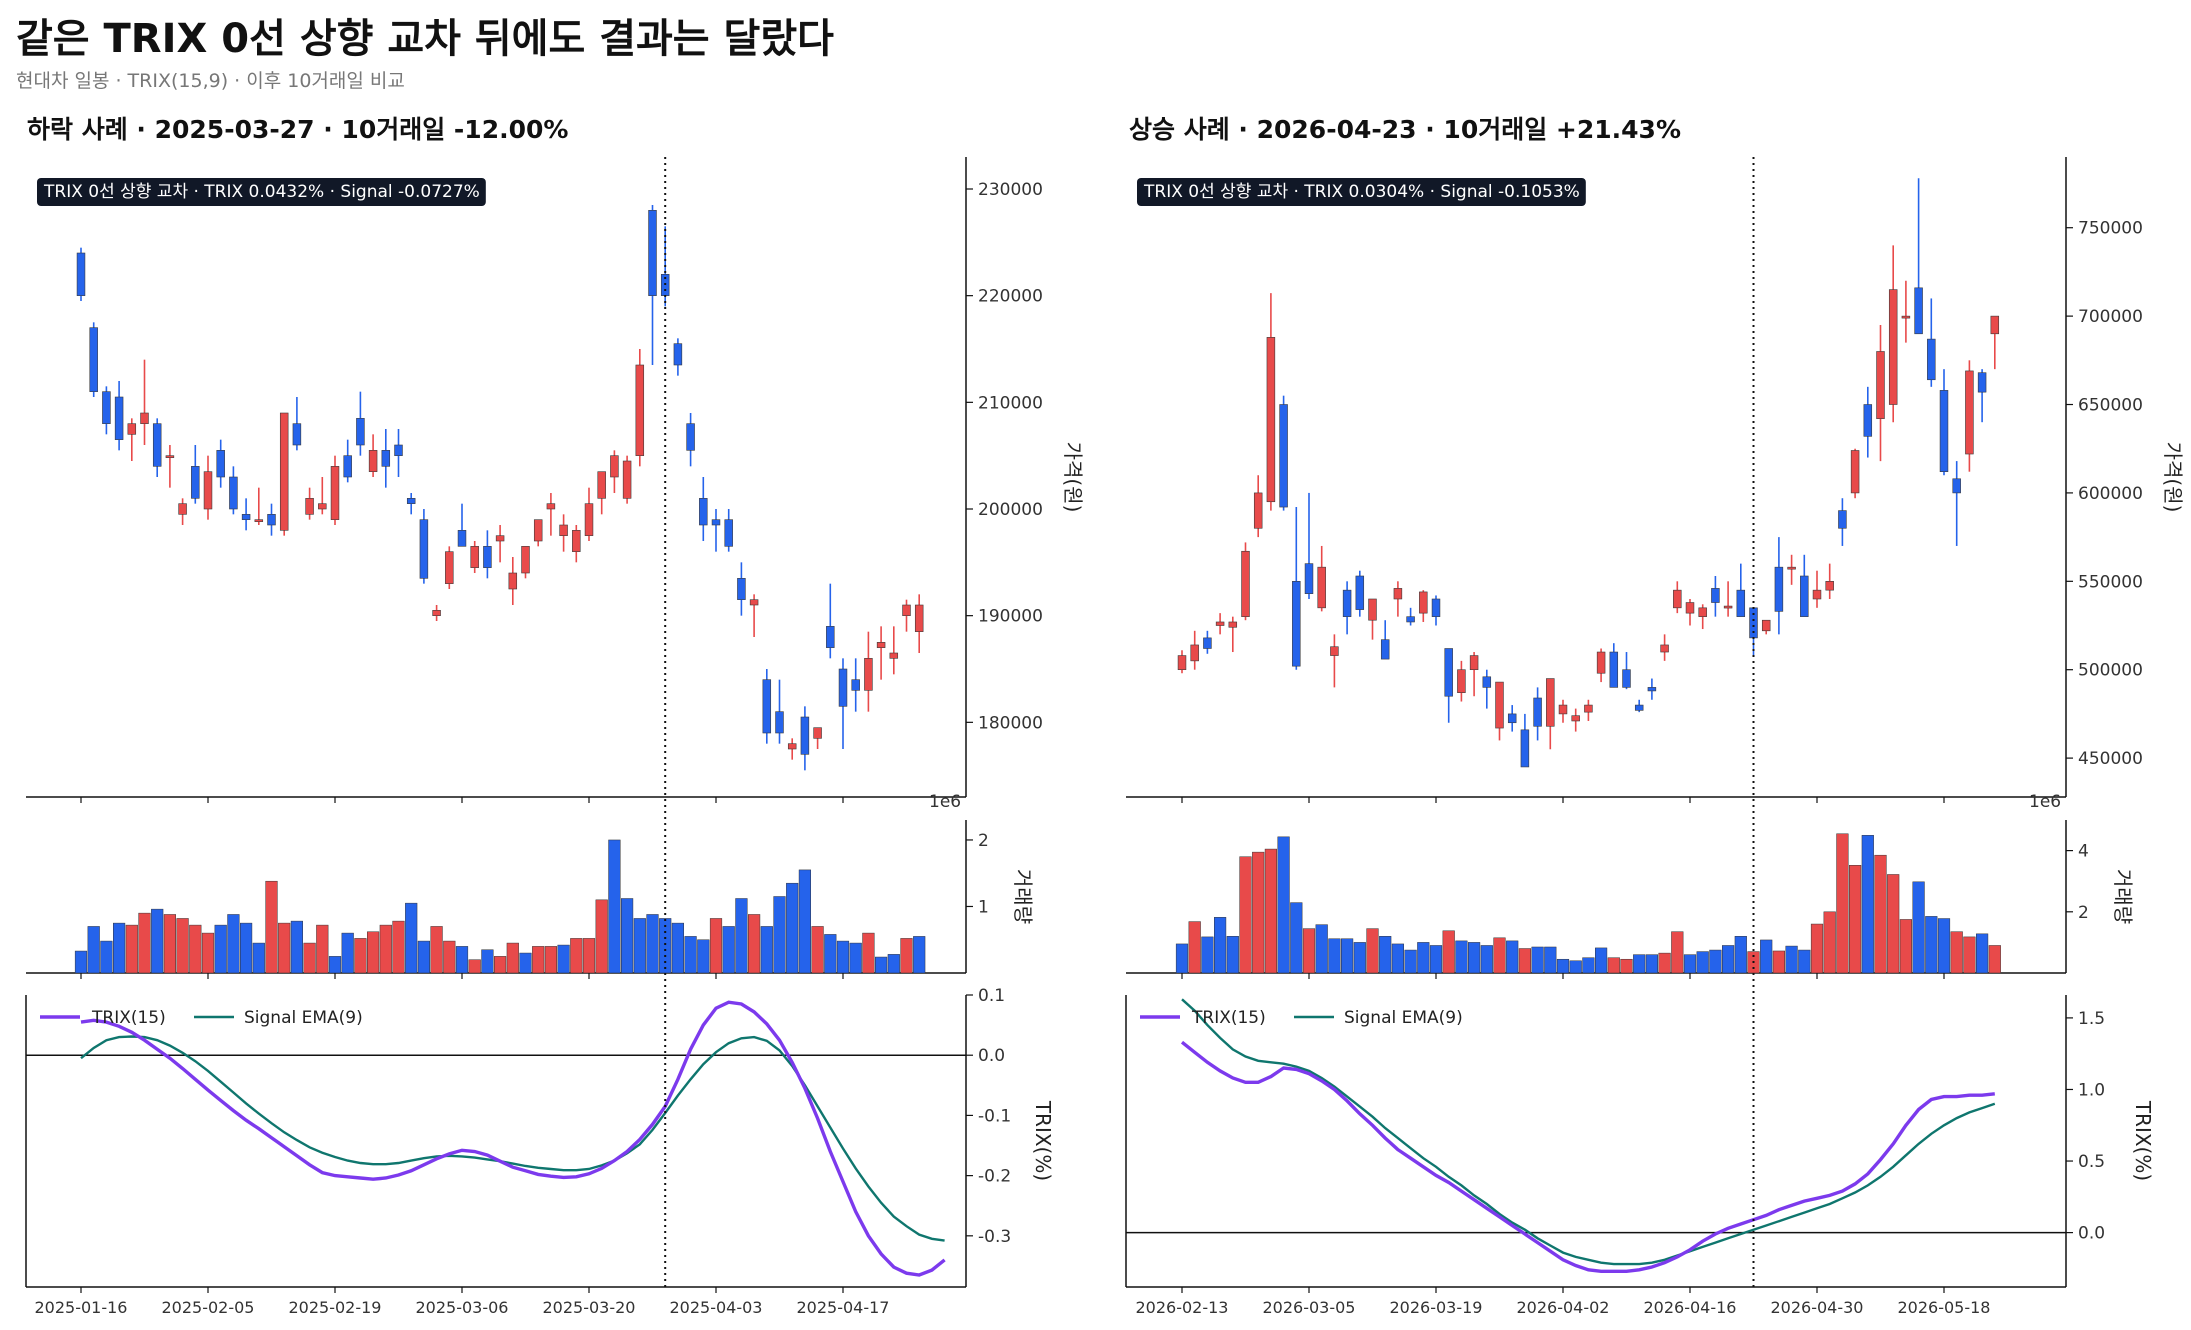 The height and width of the screenshot is (1330, 2191). Describe the element at coordinates (843, 1307) in the screenshot. I see `x-tick-label: 2025-04-17` at that location.